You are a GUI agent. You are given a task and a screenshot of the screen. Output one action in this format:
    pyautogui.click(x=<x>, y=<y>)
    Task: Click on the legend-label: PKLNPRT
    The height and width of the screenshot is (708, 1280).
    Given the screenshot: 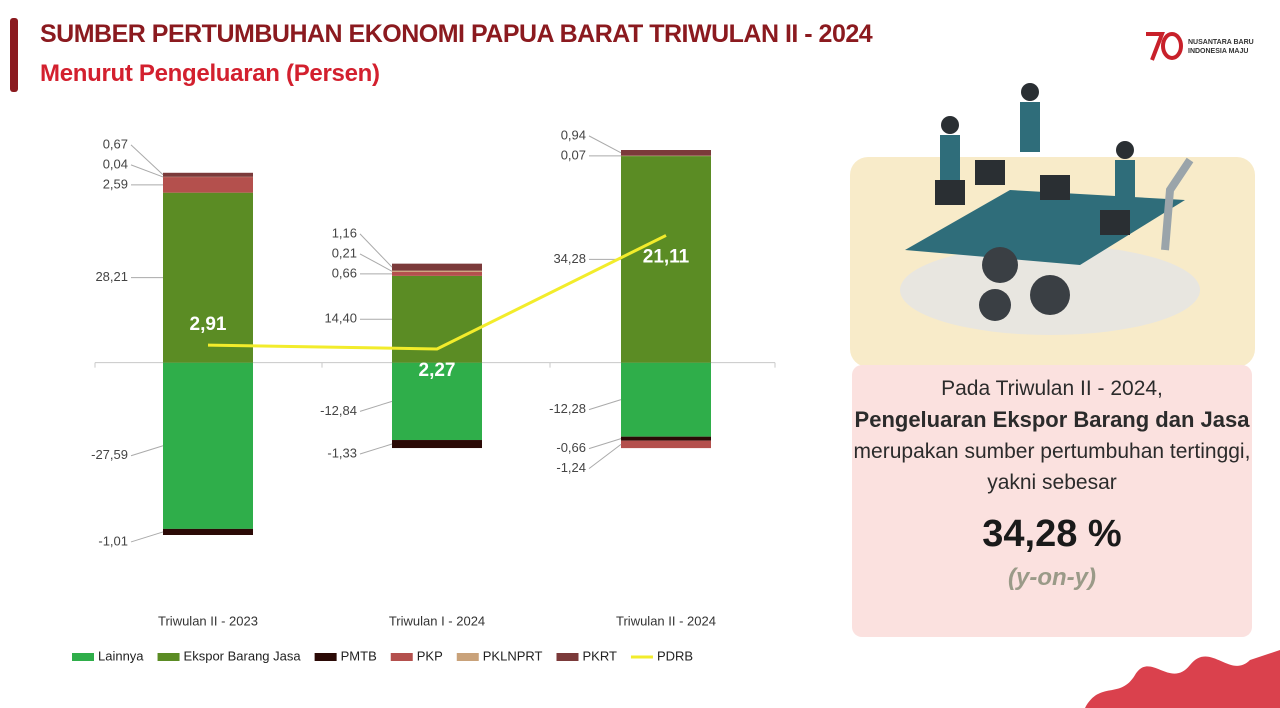 What is the action you would take?
    pyautogui.click(x=513, y=655)
    